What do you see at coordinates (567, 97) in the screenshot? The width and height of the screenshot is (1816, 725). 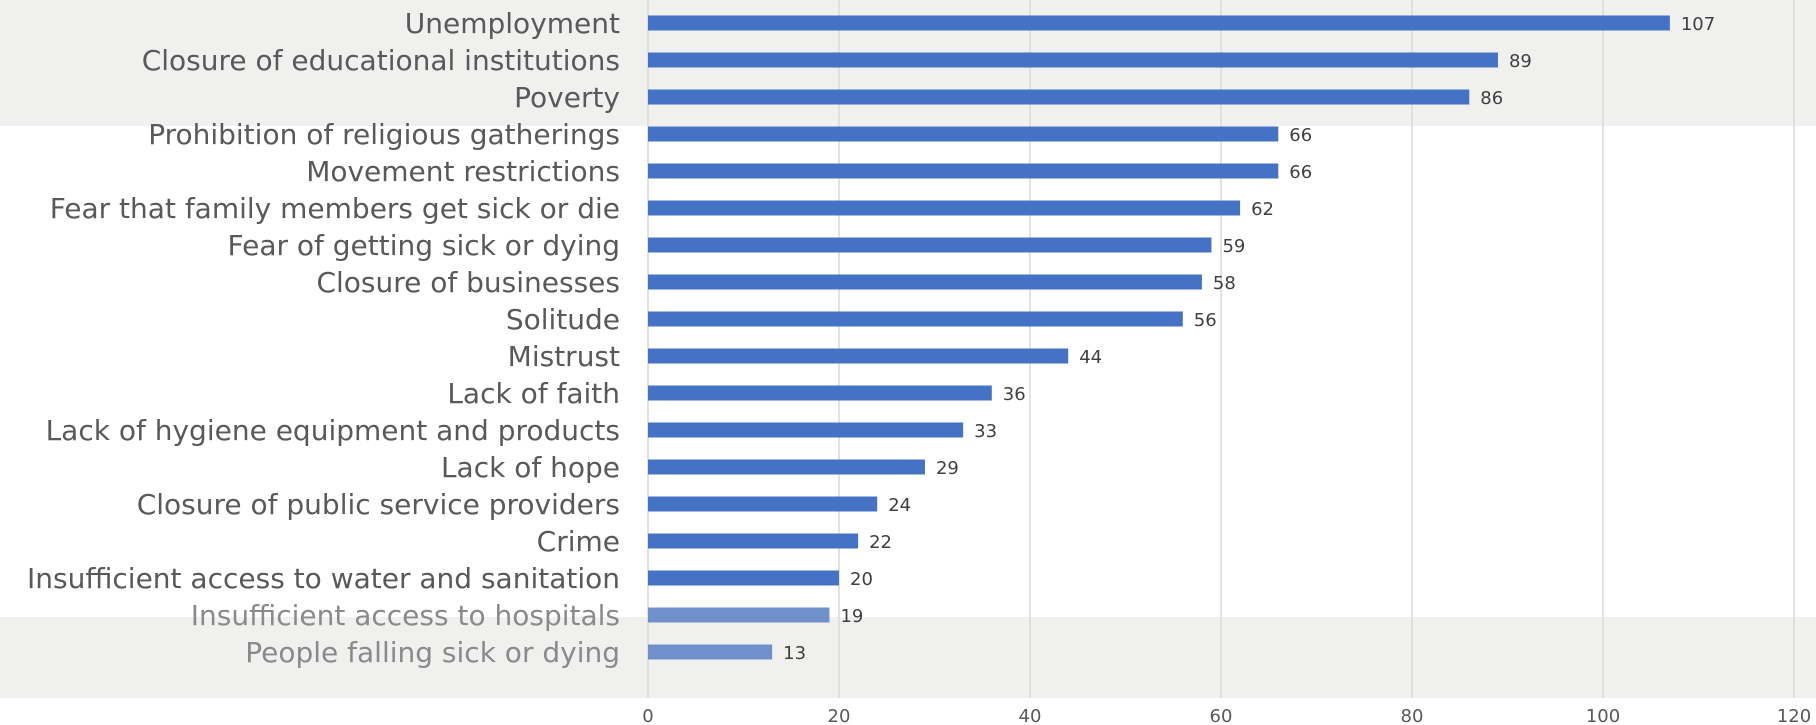 I see `category-label: Poverty` at bounding box center [567, 97].